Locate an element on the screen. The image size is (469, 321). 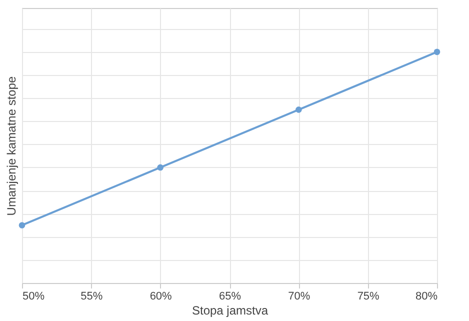
x-tick-label: 75% is located at coordinates (368, 296).